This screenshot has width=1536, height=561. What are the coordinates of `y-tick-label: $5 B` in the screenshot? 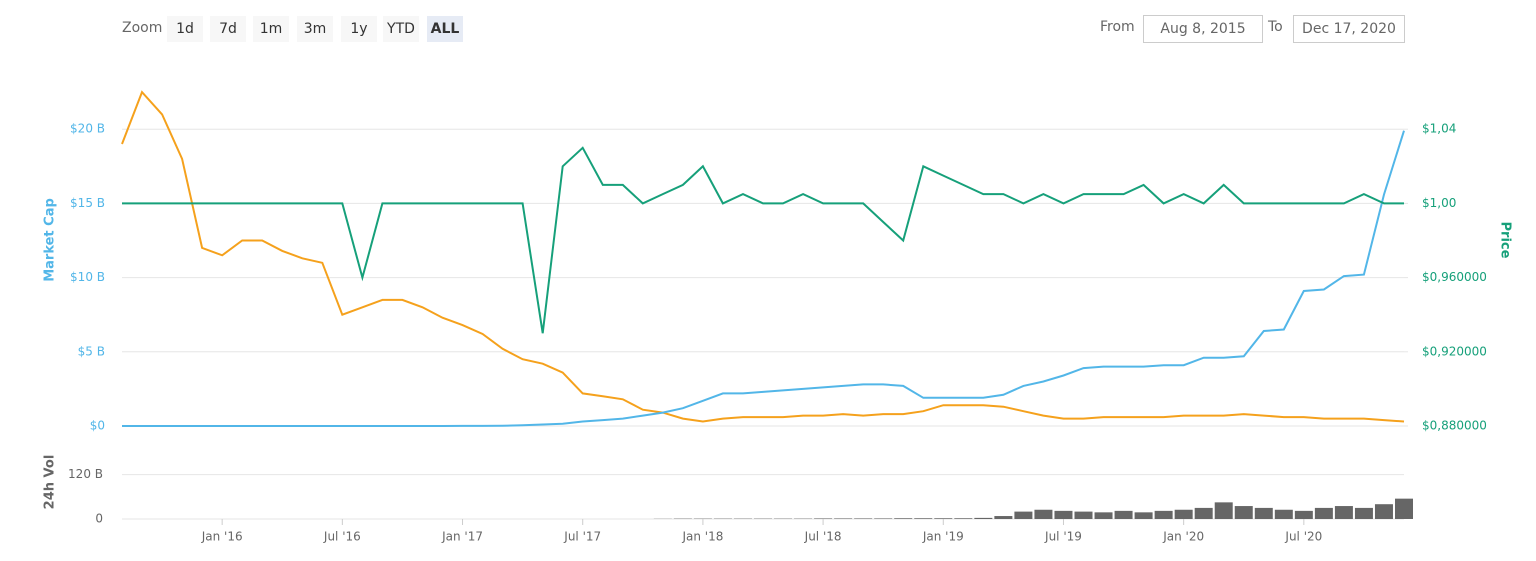 It's located at (91, 351).